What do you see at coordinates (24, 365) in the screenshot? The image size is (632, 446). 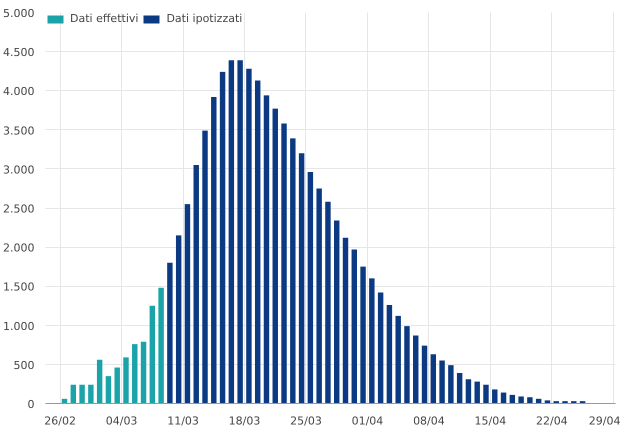 I see `y-tick-label: 500` at bounding box center [24, 365].